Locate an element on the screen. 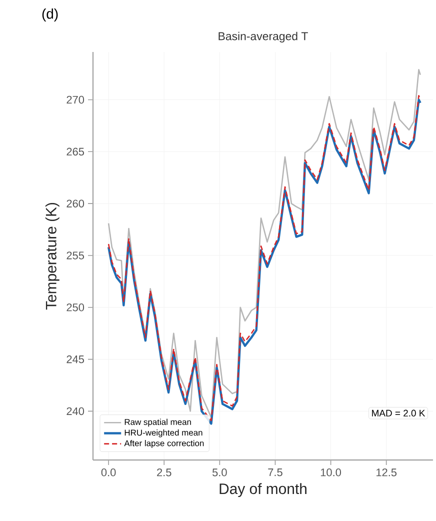 The width and height of the screenshot is (436, 521). x-axis-title: Day of month is located at coordinates (263, 490).